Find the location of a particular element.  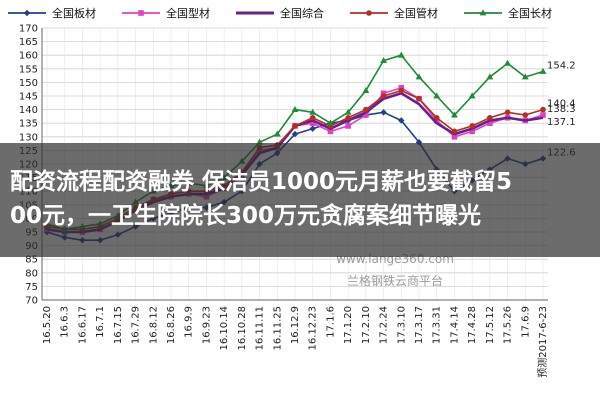

x-tick-label: 17.4.28 is located at coordinates (472, 325).